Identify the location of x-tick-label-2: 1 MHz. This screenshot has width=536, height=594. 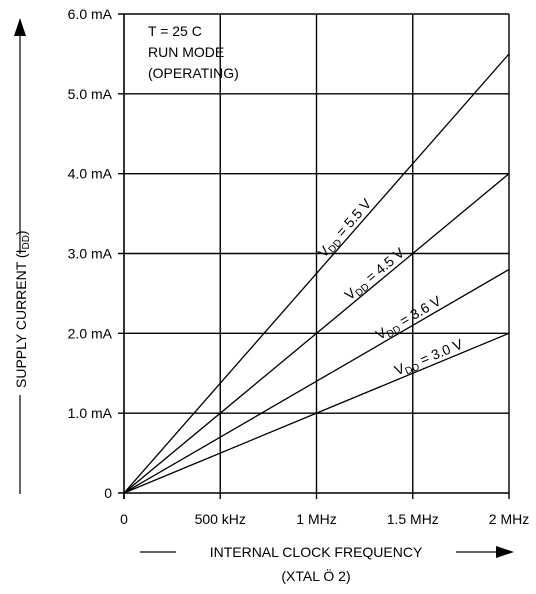
(316, 519).